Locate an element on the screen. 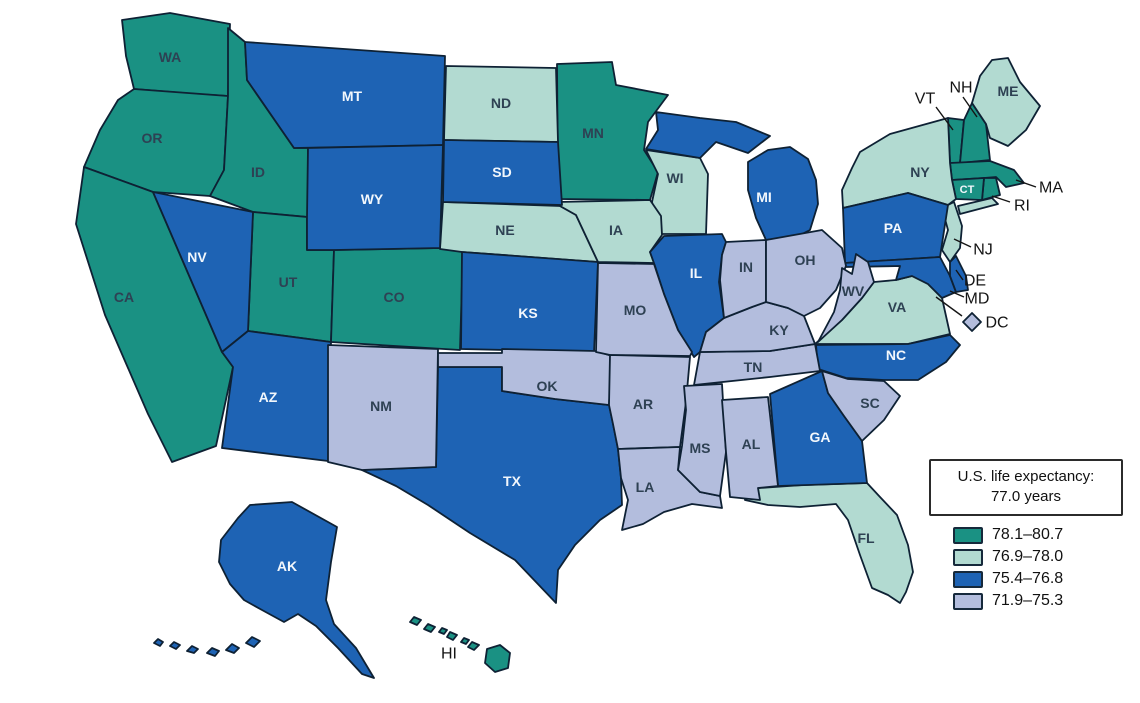 The image size is (1140, 703). legend-label-3: 71.9–75.3 is located at coordinates (1028, 600).